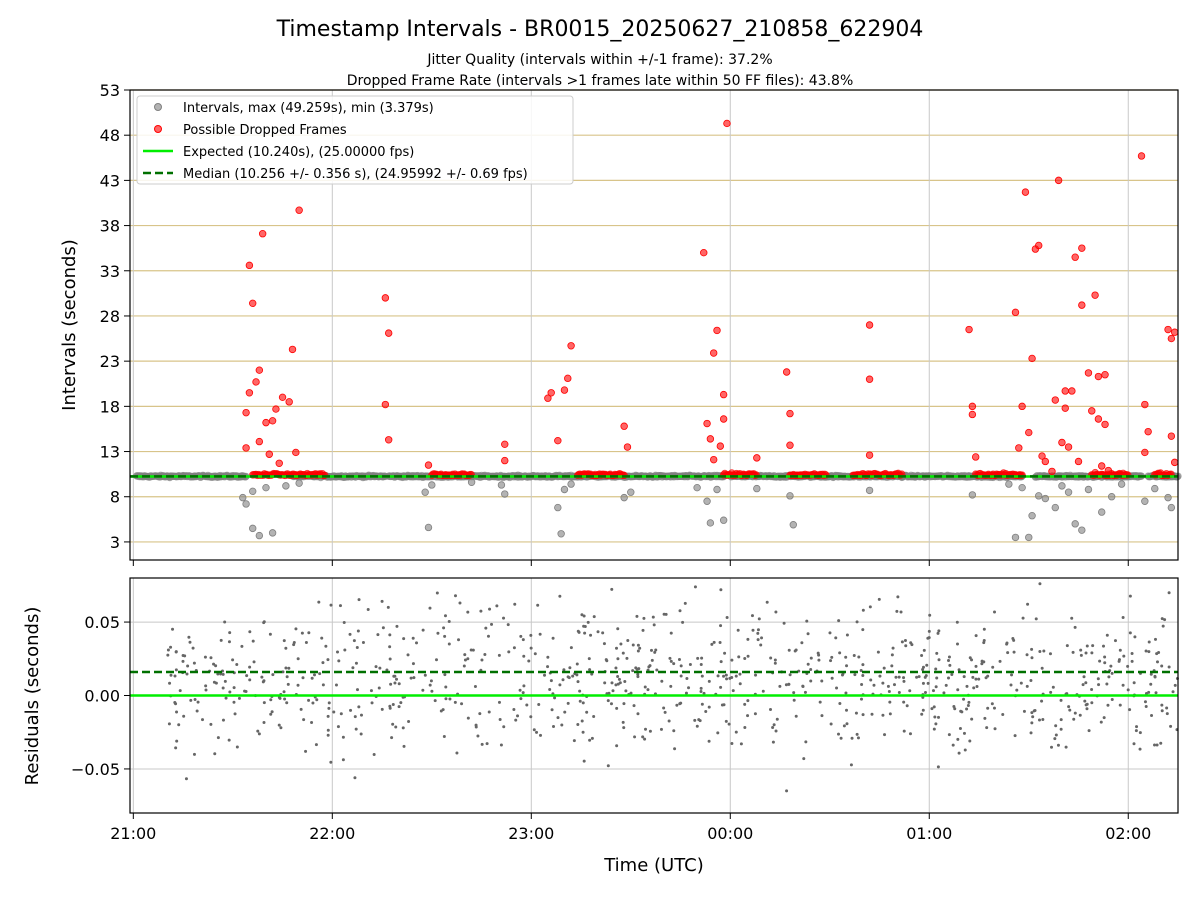  Describe the element at coordinates (115, 542) in the screenshot. I see `intervals-y-tick-label: 3` at that location.